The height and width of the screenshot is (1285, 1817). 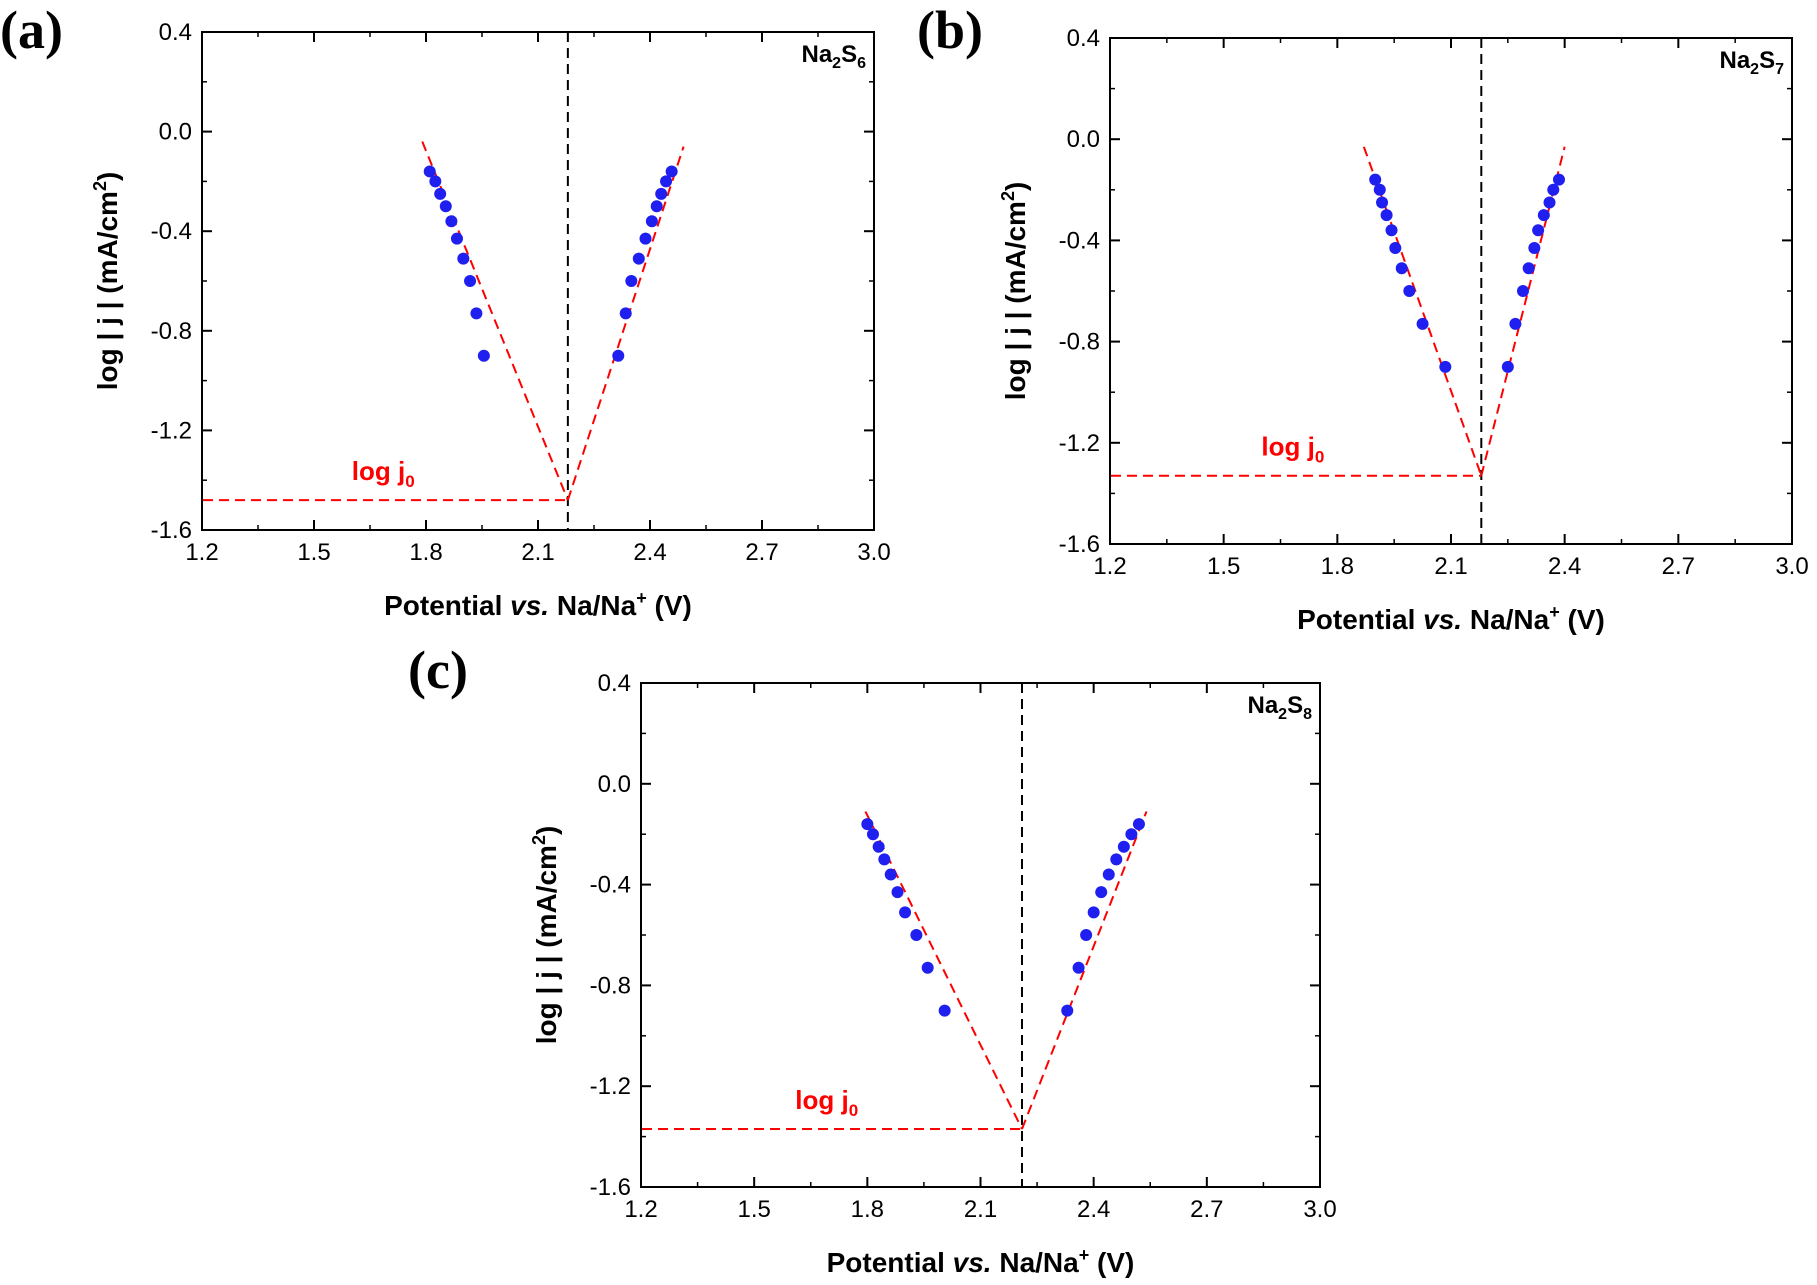 I want to click on sample-label: Na2S7, so click(x=1751, y=62).